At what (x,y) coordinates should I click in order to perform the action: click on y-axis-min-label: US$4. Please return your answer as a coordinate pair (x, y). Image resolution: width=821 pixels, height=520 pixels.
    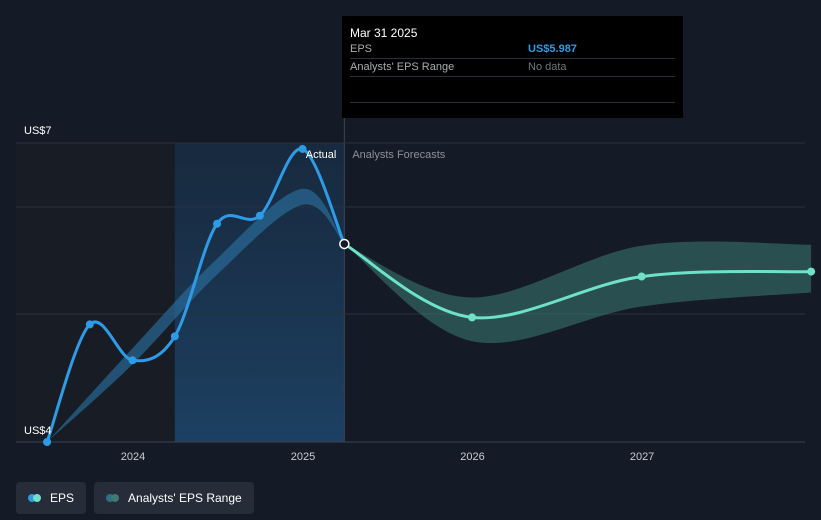
    Looking at the image, I should click on (38, 431).